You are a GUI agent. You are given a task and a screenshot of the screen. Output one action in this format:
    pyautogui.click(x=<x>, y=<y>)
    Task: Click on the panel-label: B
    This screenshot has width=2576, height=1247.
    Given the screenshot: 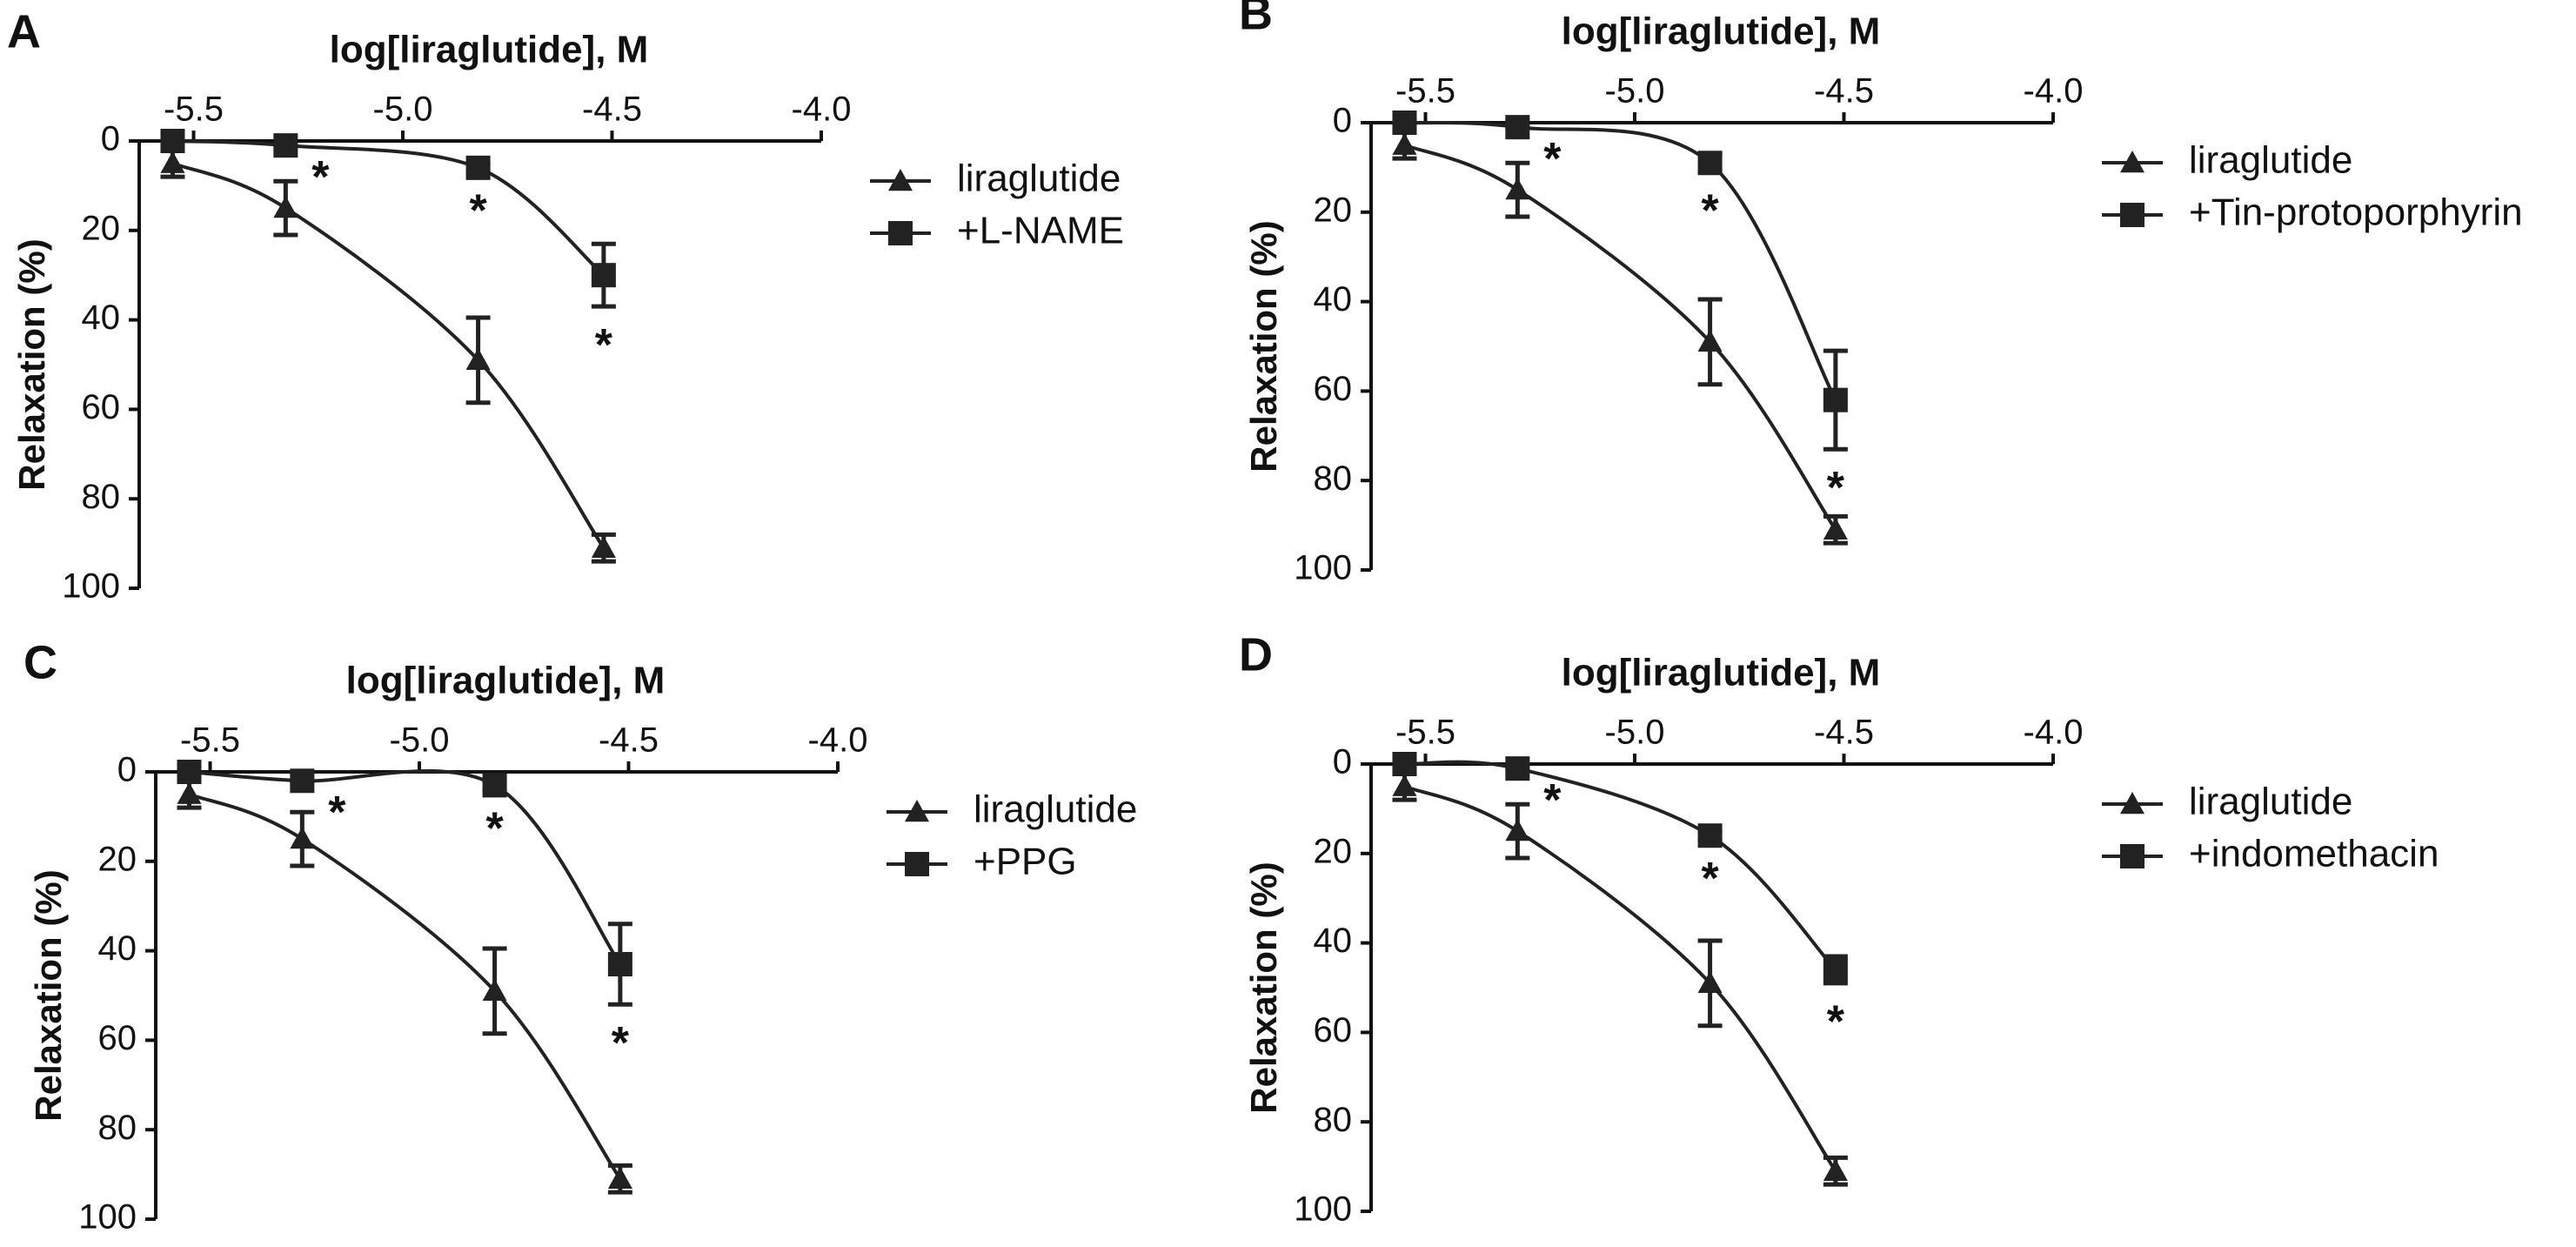 What is the action you would take?
    pyautogui.click(x=1256, y=19)
    